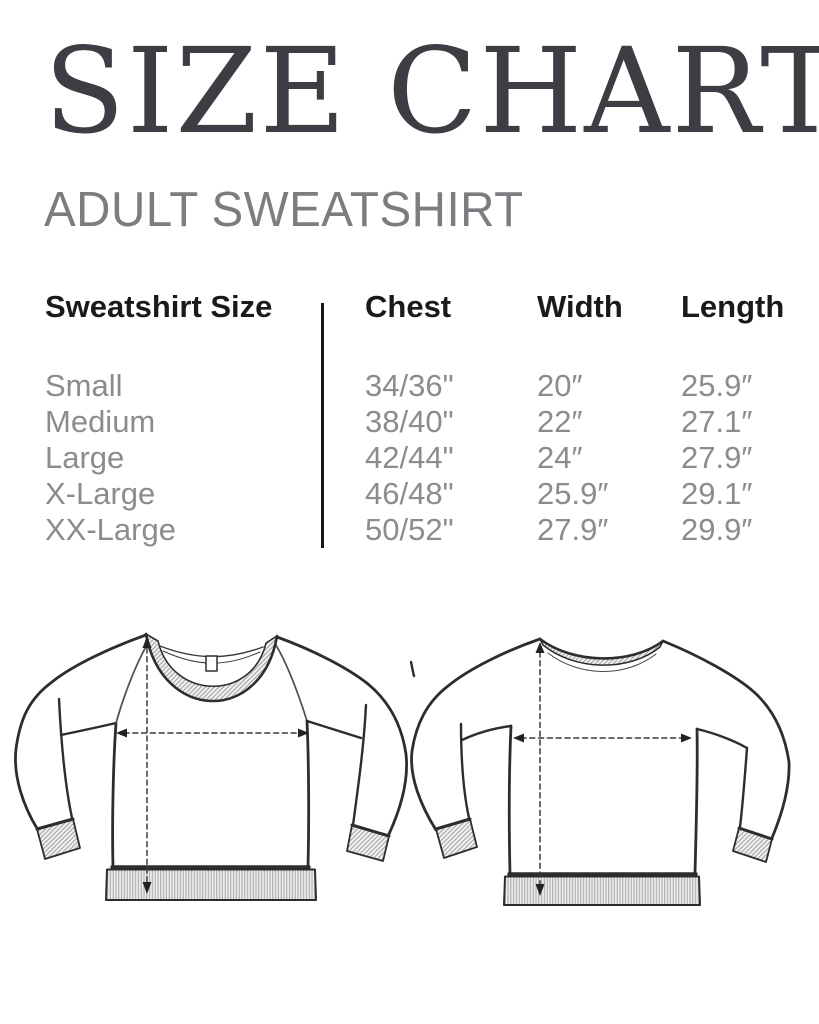  Describe the element at coordinates (147, 642) in the screenshot. I see `front-length-arrow-up` at that location.